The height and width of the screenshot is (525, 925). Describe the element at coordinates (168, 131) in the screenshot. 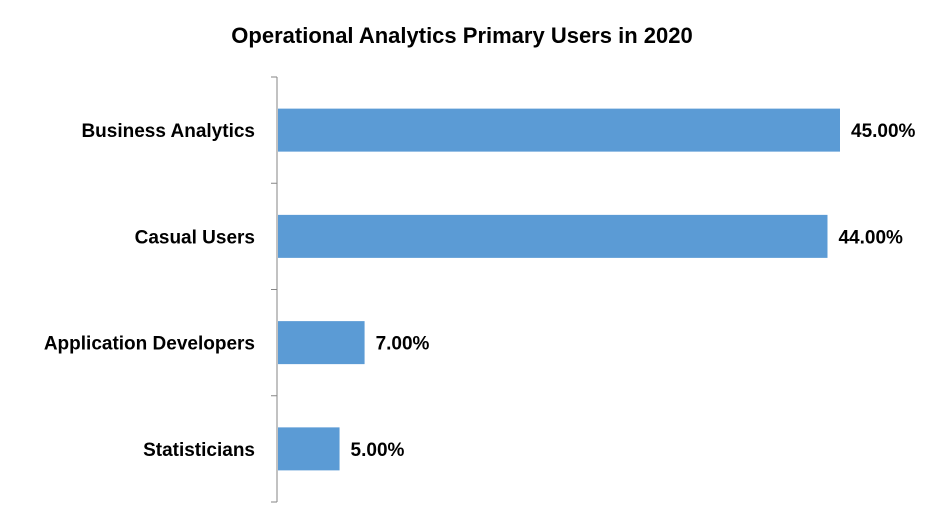

I see `category-label: Business Analytics` at that location.